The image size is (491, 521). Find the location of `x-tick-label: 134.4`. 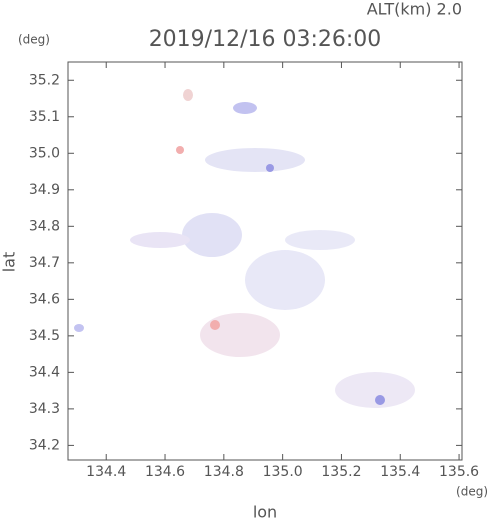

x-tick-label: 134.4 is located at coordinates (106, 472).